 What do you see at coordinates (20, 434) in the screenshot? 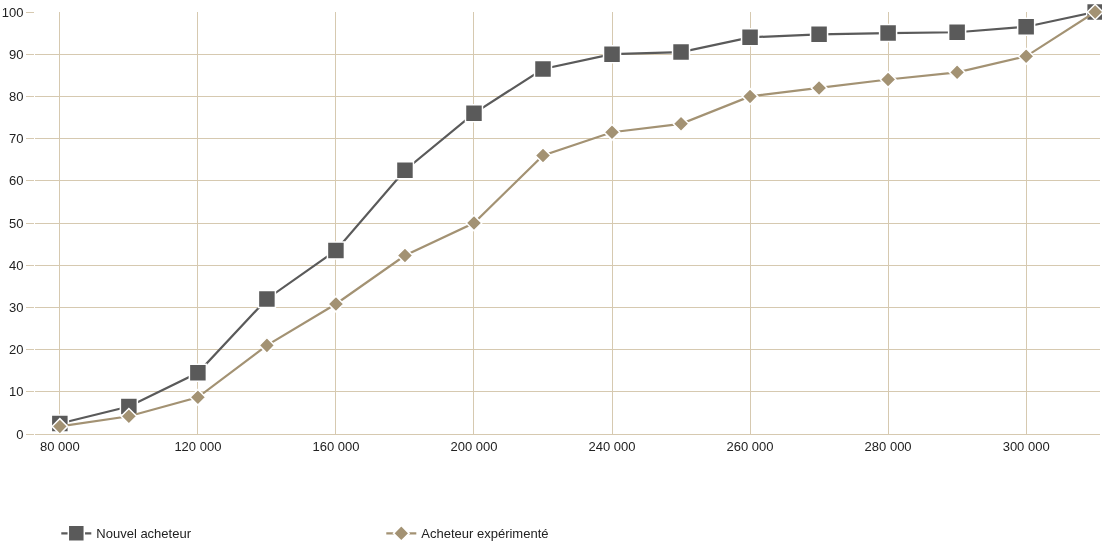
I see `y-tick-label: 0` at bounding box center [20, 434].